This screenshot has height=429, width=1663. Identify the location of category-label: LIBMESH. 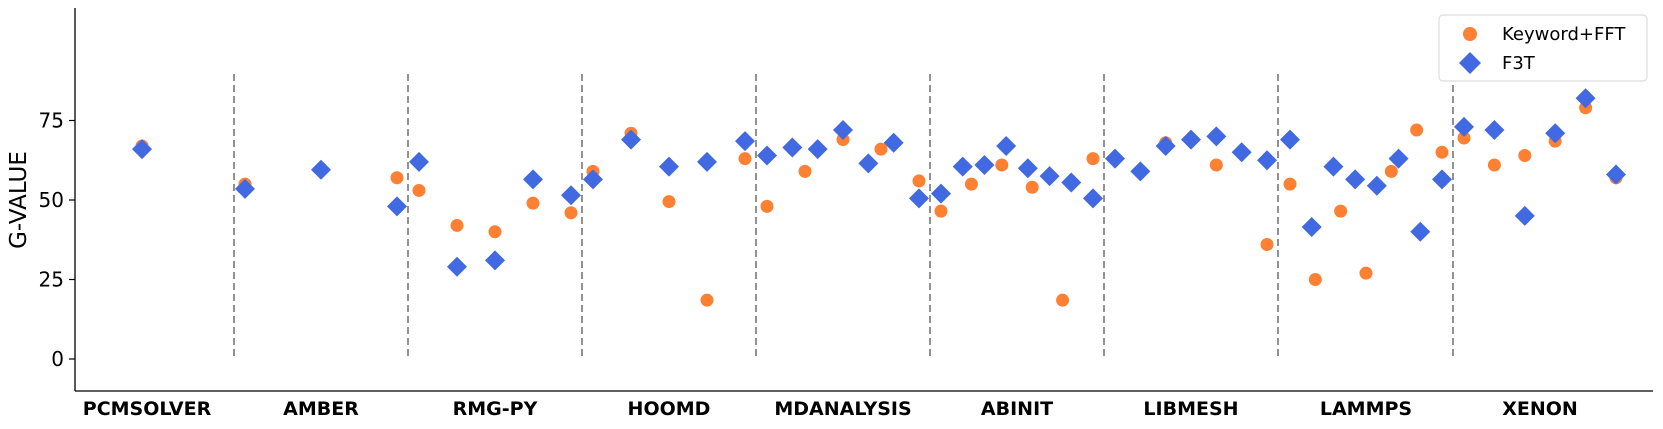
(1190, 409).